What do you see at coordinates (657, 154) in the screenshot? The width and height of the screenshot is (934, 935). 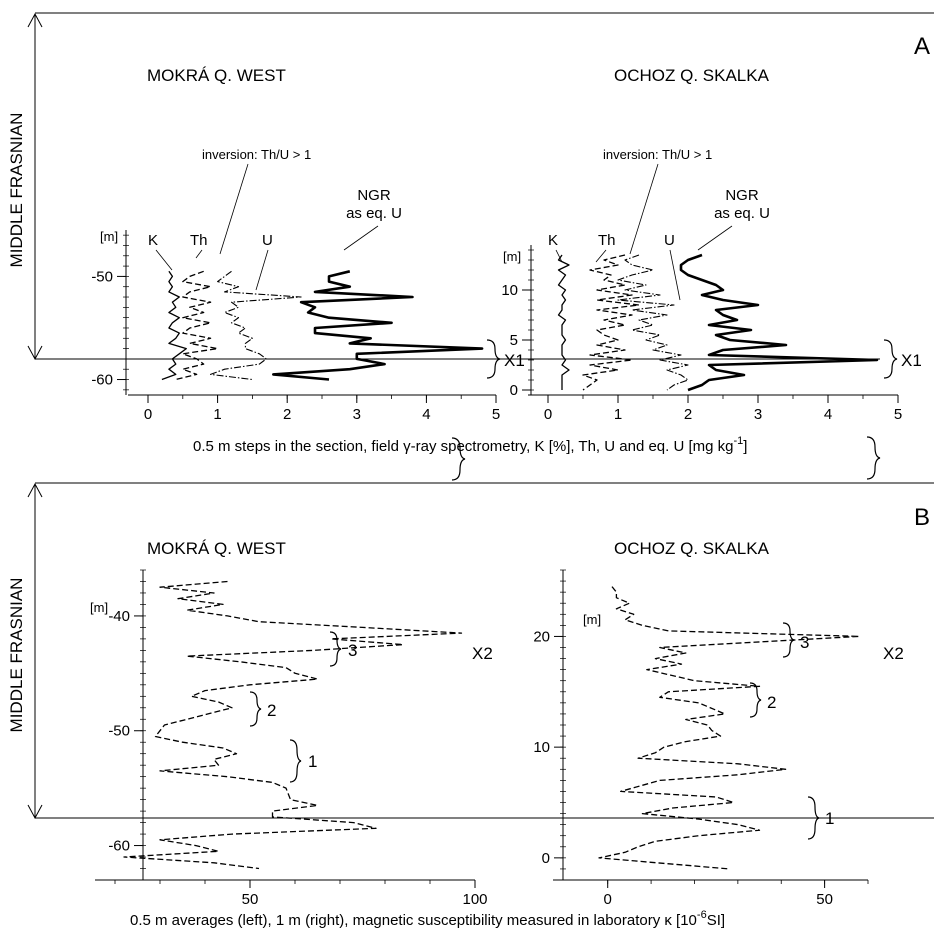 I see `inversion-note-right: inversion: Th/U > 1` at bounding box center [657, 154].